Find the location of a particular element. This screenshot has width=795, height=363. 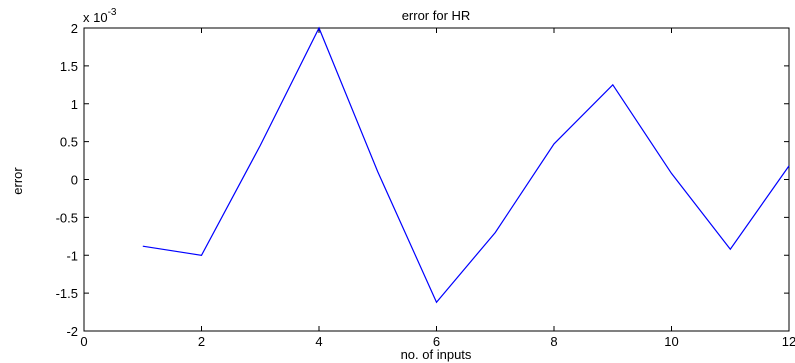

x-tick-label: 12 is located at coordinates (788, 341).